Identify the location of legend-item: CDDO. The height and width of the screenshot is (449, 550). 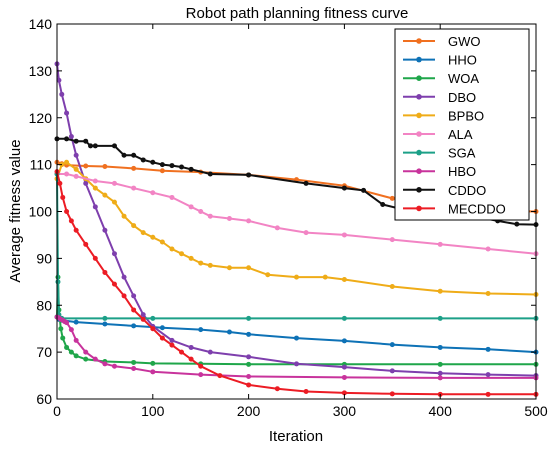
(444, 190).